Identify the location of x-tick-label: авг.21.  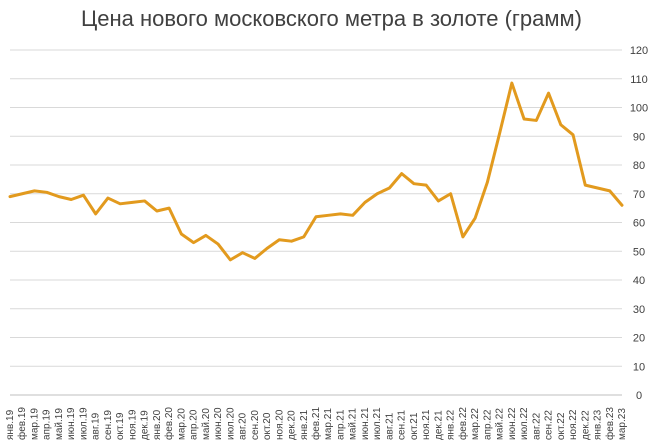
(389, 426).